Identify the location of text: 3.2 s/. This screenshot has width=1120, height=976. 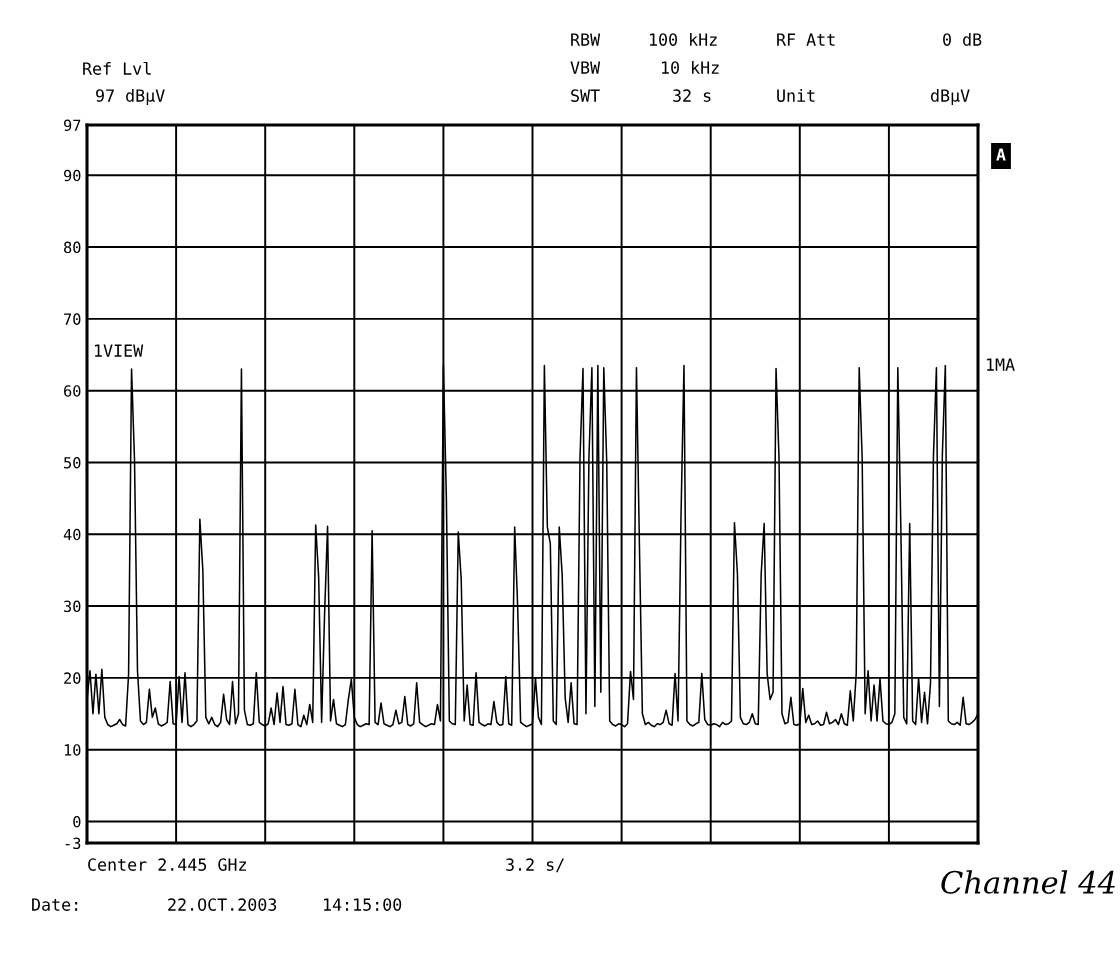
(535, 865).